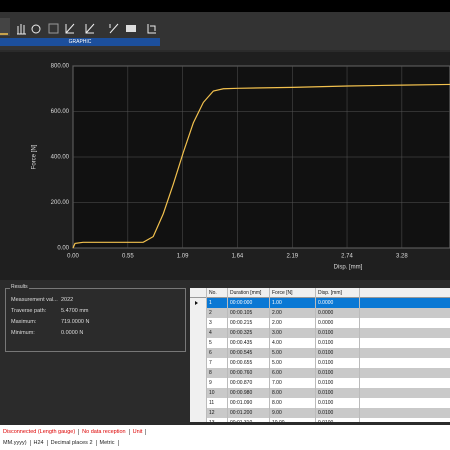  I want to click on tab-label: GRAPHIC, so click(80, 42).